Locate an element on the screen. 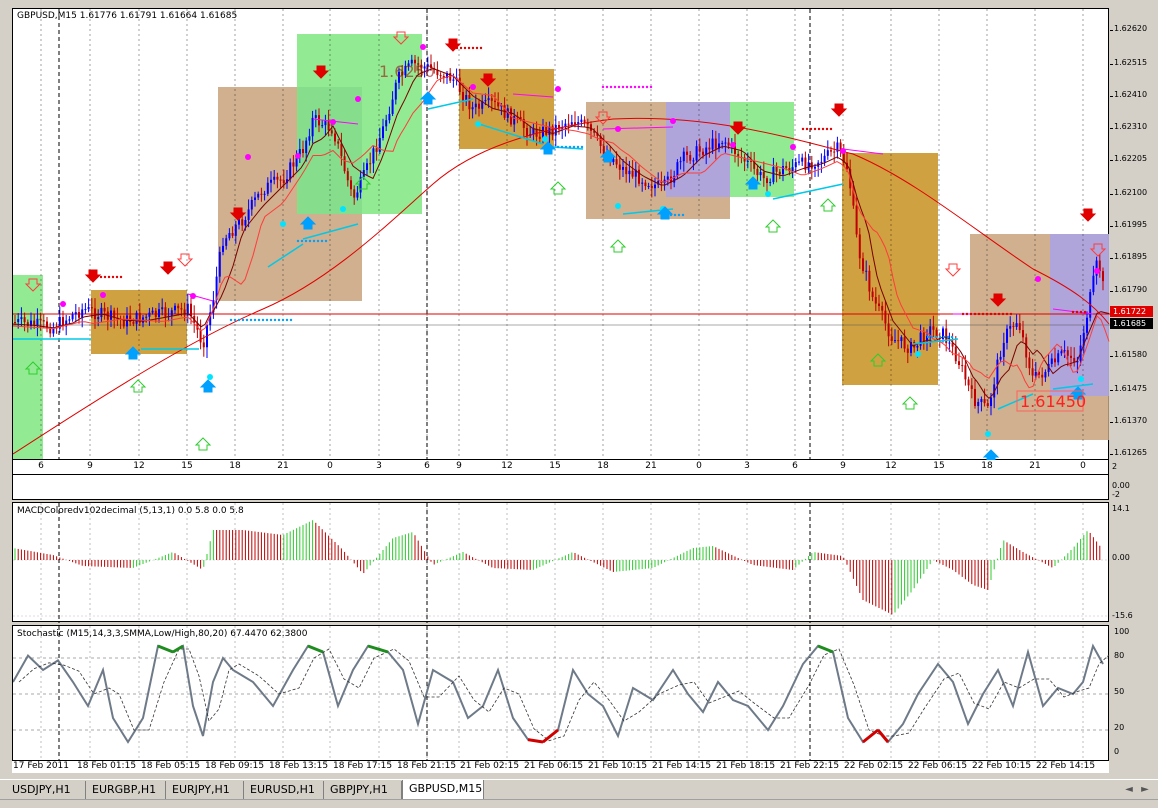  tab-scroll-left-icon: ◄ is located at coordinates (1129, 789).